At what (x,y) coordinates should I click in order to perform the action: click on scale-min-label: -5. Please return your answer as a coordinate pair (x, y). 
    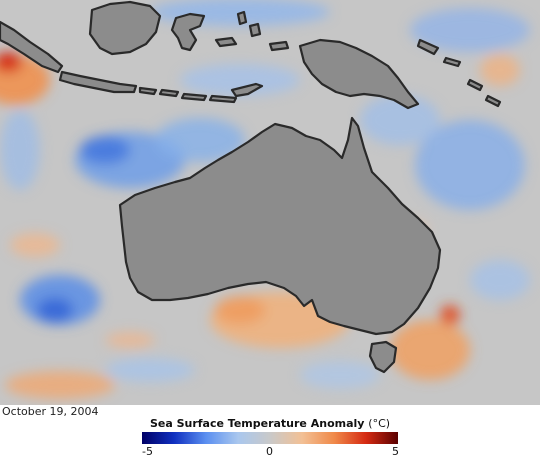
    Looking at the image, I should click on (147, 451).